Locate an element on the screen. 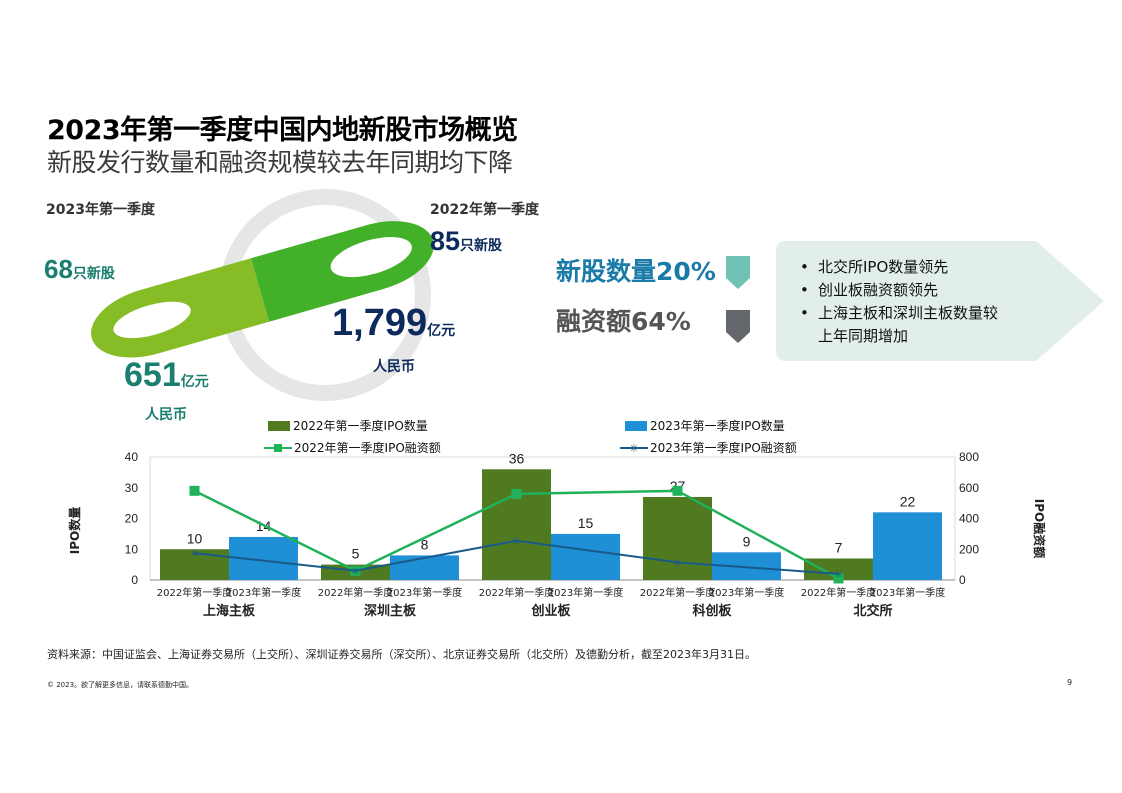 The image size is (1122, 793). bar-value-label: 7 is located at coordinates (839, 547).